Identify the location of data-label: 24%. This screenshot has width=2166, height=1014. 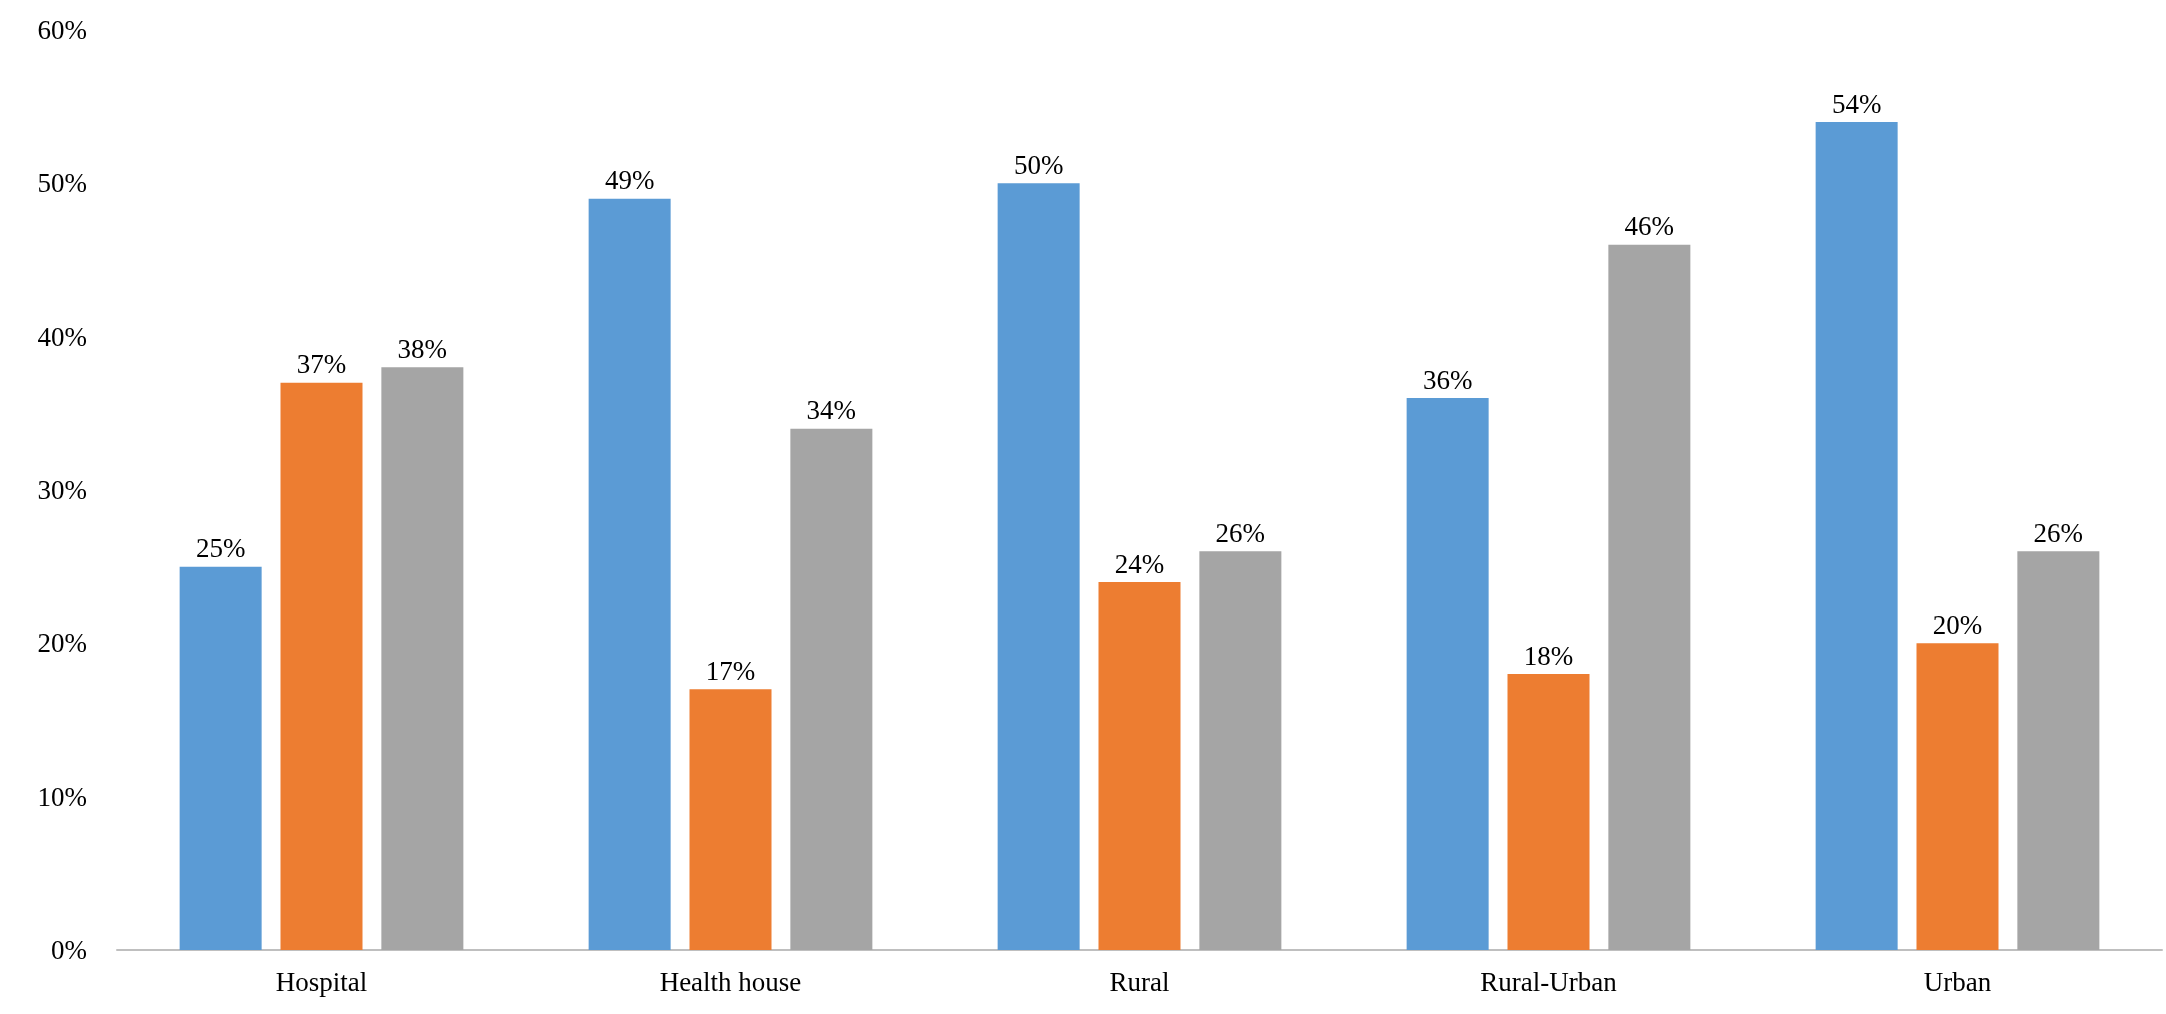
(1139, 563).